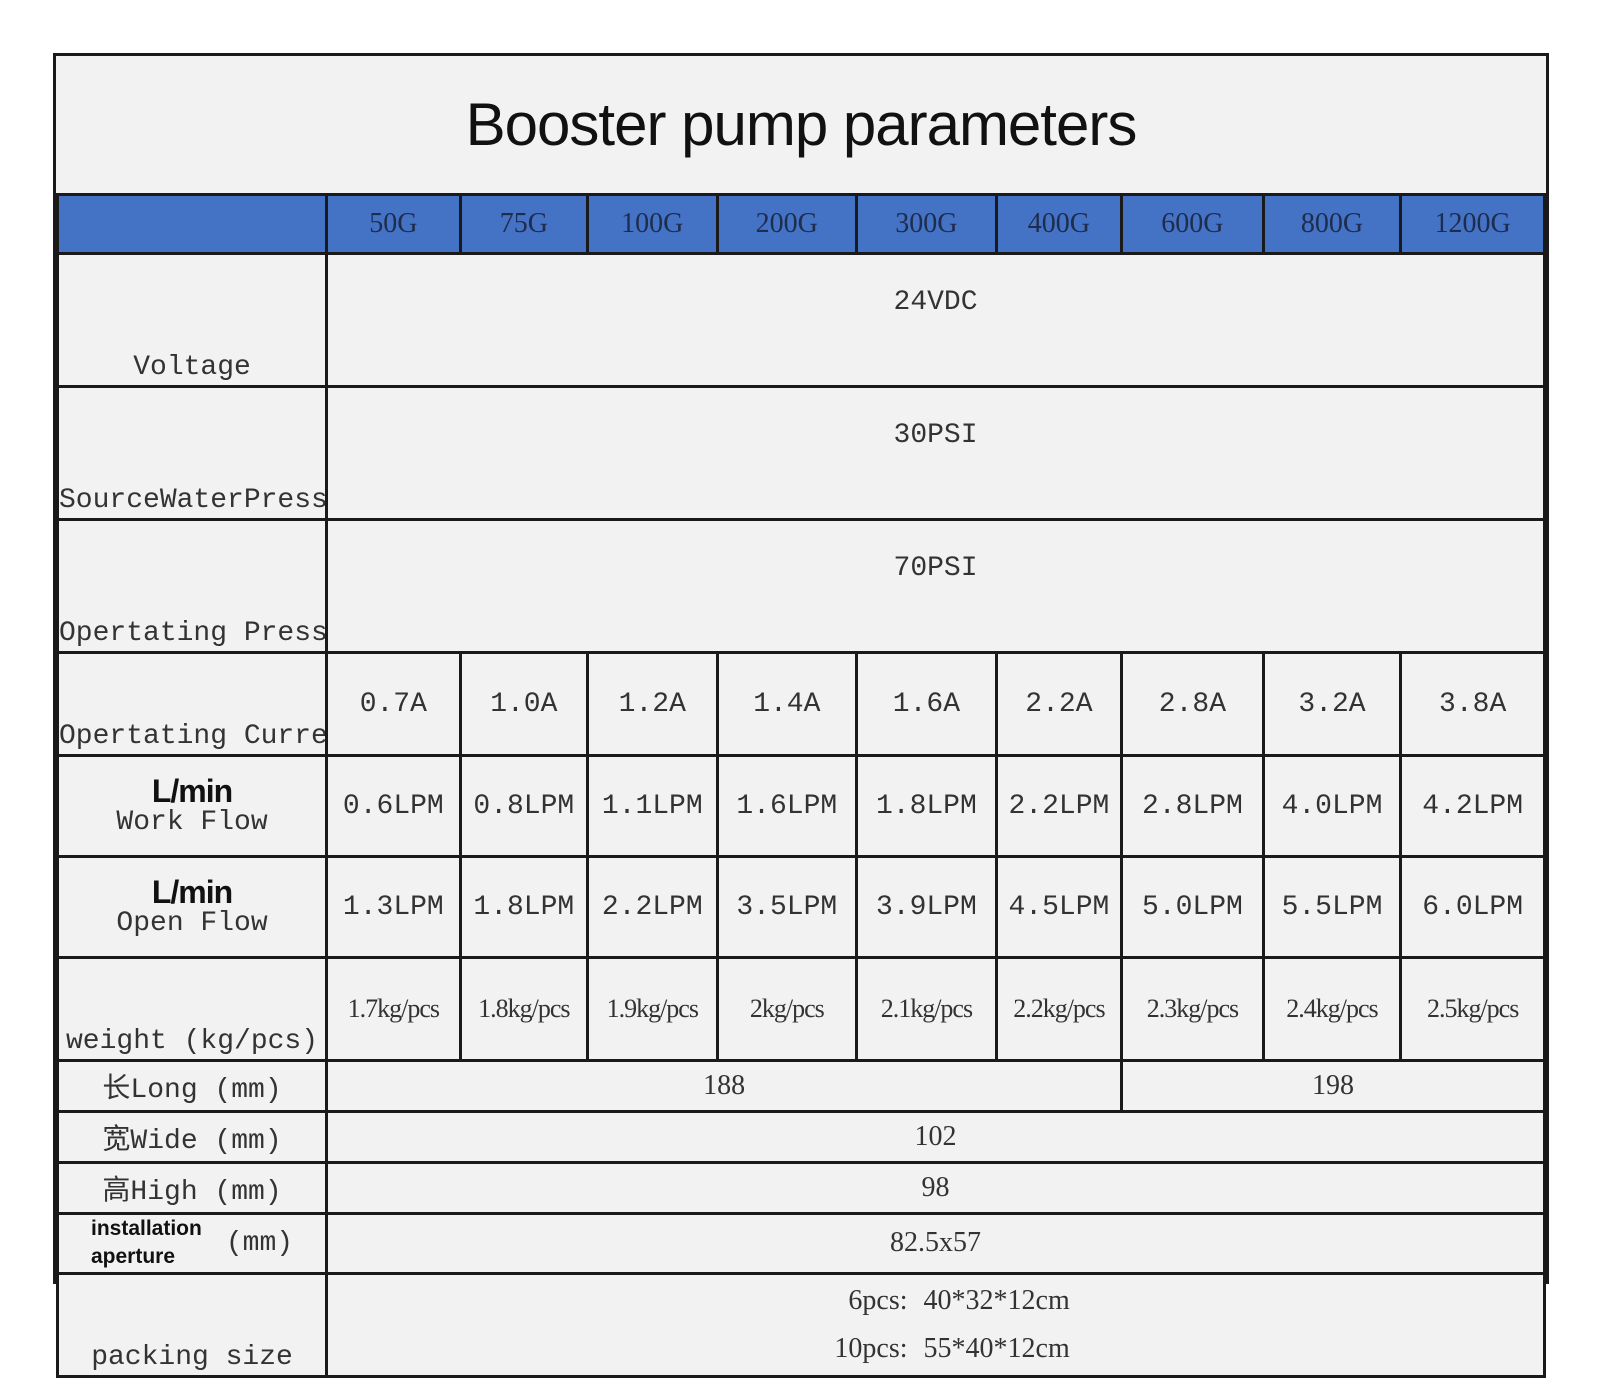 The width and height of the screenshot is (1600, 1378). I want to click on work-flow-label: Work Flow, so click(192, 823).